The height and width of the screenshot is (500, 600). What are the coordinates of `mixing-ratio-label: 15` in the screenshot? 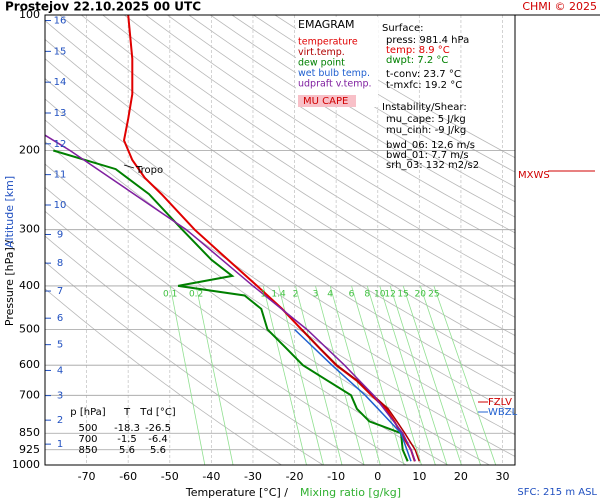 It's located at (402, 294).